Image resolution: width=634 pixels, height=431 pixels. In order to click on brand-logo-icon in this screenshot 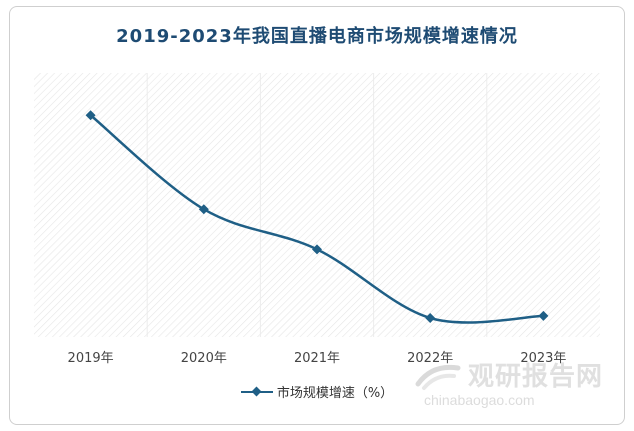, I will do `click(438, 377)`.